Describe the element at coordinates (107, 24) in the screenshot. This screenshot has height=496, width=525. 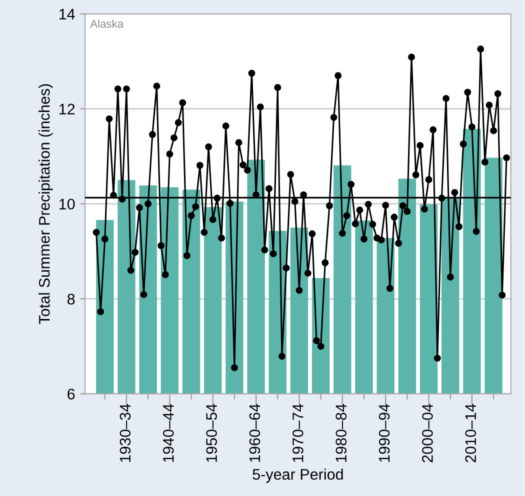
I see `annotation: Alaska` at that location.